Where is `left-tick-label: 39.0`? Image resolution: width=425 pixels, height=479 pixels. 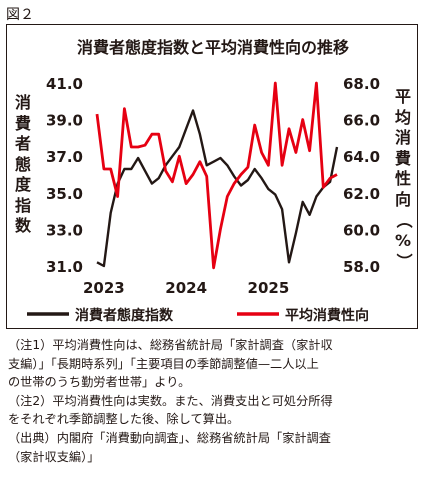
left-tick-label: 39.0 is located at coordinates (64, 121).